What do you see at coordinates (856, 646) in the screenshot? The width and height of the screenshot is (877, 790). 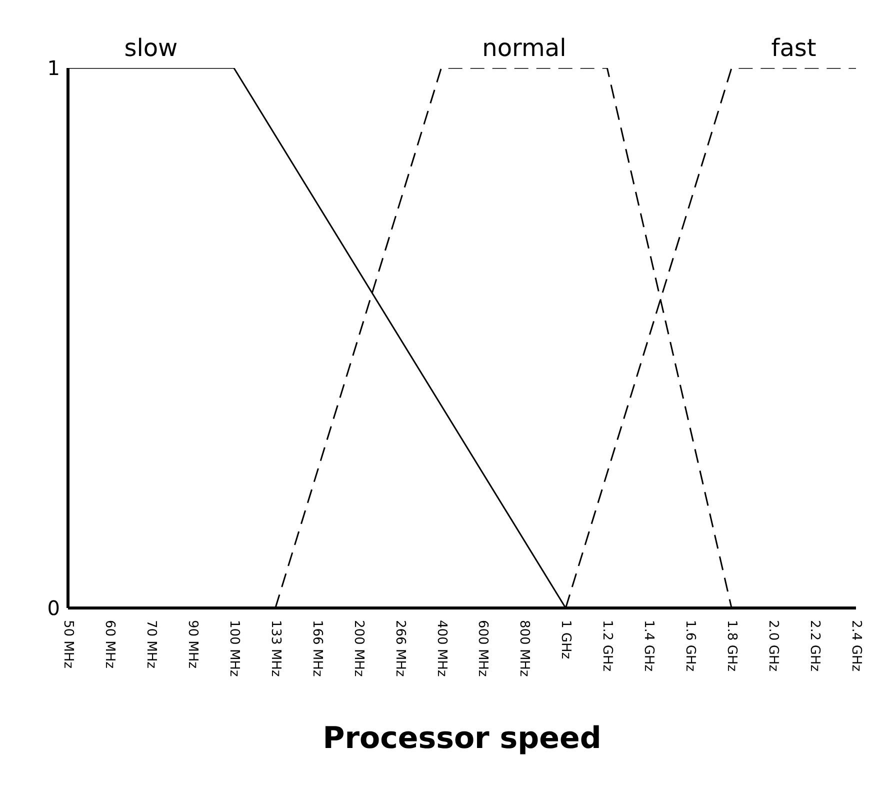 I see `x-tick-label: 2.4 GHz` at bounding box center [856, 646].